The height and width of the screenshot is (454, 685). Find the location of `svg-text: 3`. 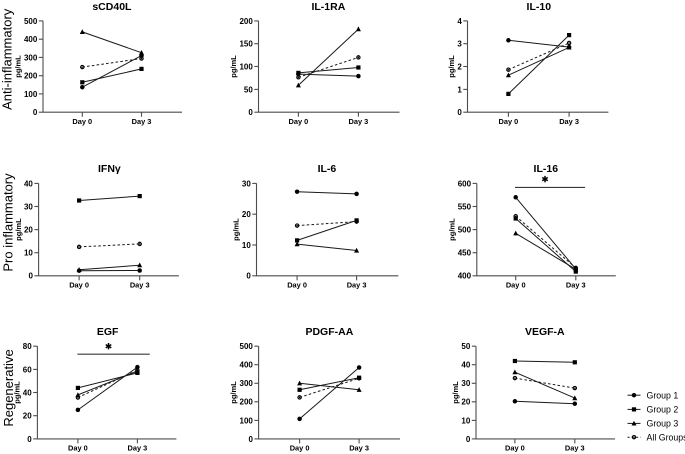

svg-text: 3 is located at coordinates (459, 44).